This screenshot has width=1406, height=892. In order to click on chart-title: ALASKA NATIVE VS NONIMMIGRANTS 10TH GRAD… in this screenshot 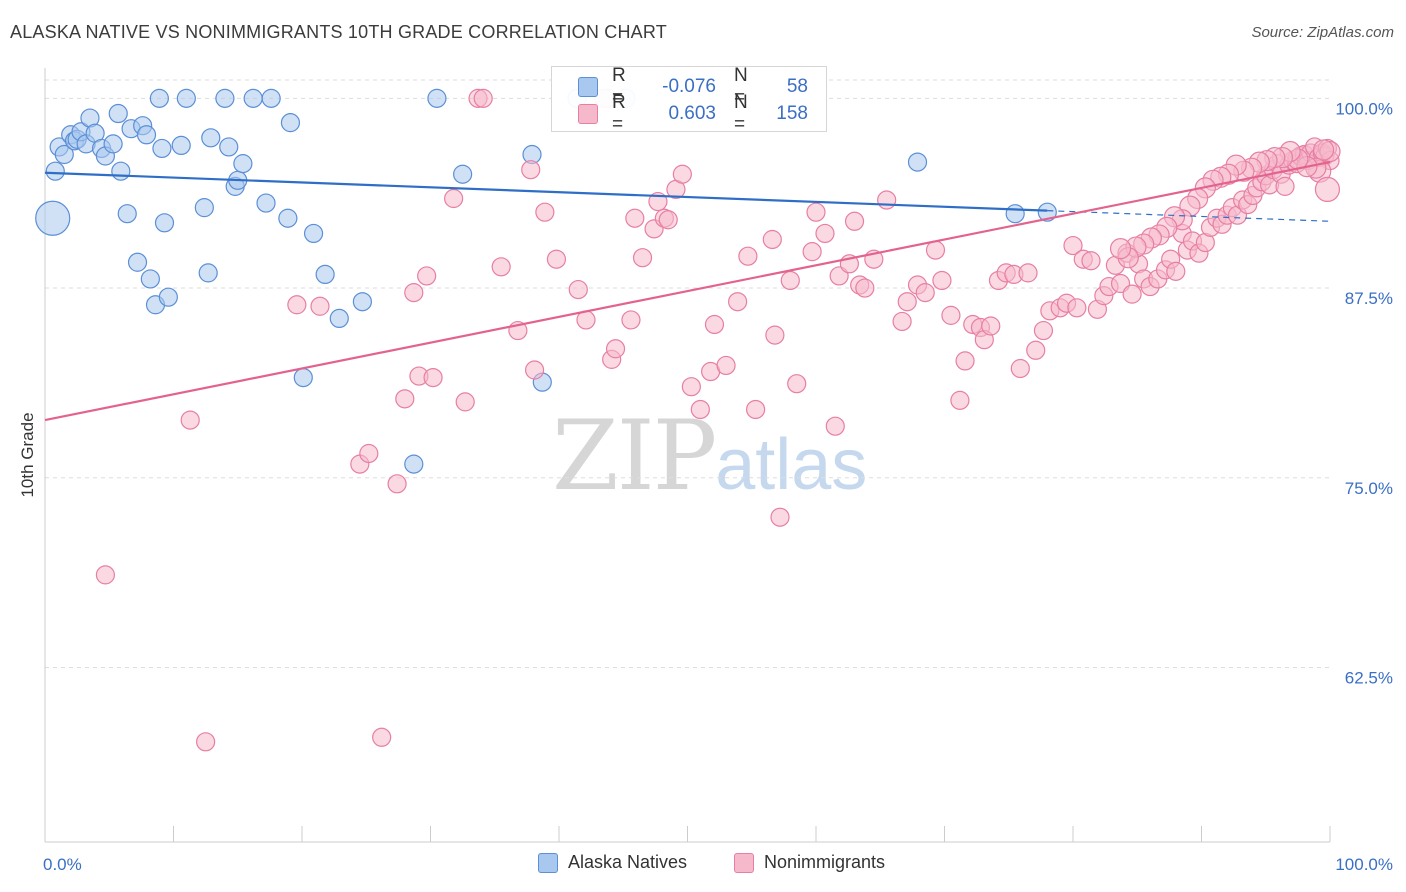, I will do `click(338, 32)`.